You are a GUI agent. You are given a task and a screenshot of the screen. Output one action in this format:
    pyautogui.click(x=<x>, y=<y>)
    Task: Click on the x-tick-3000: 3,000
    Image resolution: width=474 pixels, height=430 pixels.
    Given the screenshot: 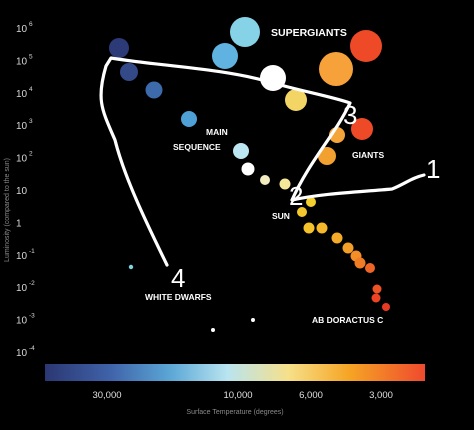 What is the action you would take?
    pyautogui.click(x=381, y=395)
    